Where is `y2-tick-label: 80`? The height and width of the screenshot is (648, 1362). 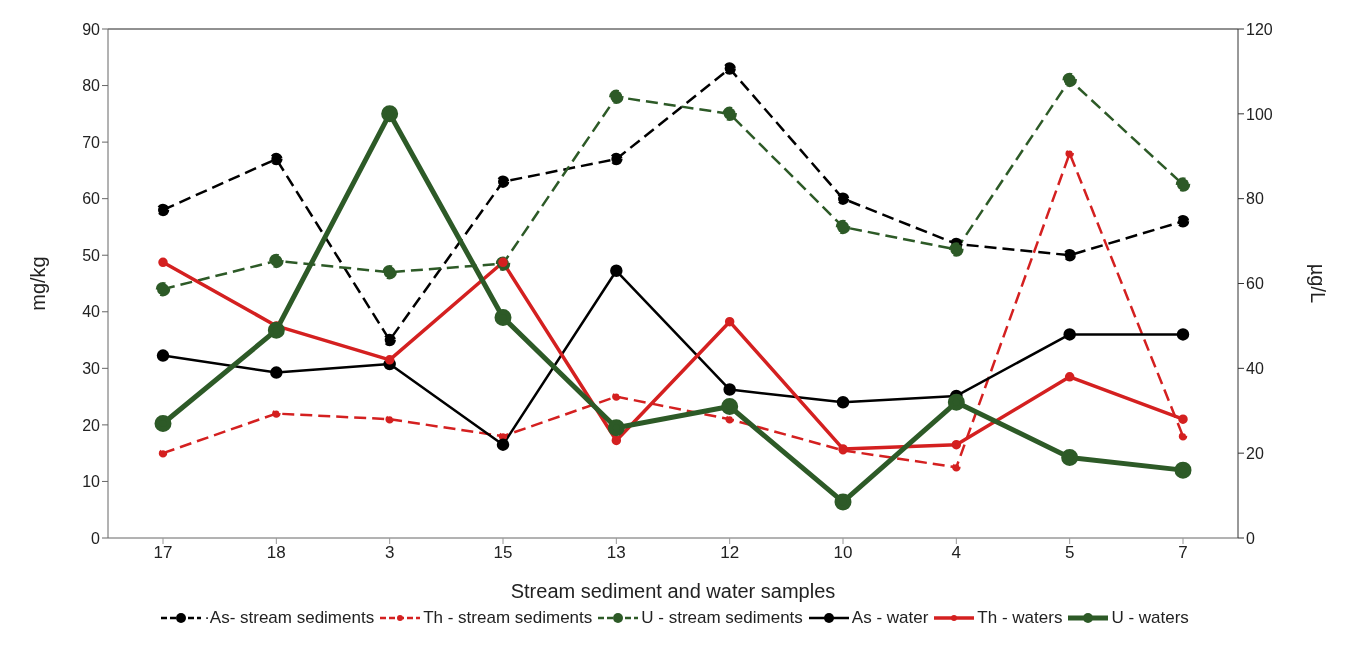
y2-tick-label: 80 is located at coordinates (1255, 199).